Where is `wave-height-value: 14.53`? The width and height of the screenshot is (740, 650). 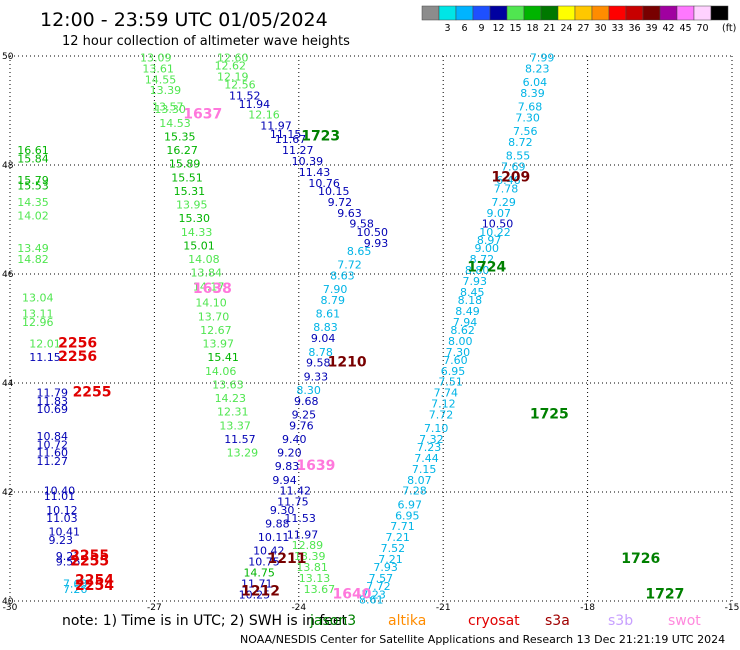 wave-height-value: 14.53 is located at coordinates (175, 123).